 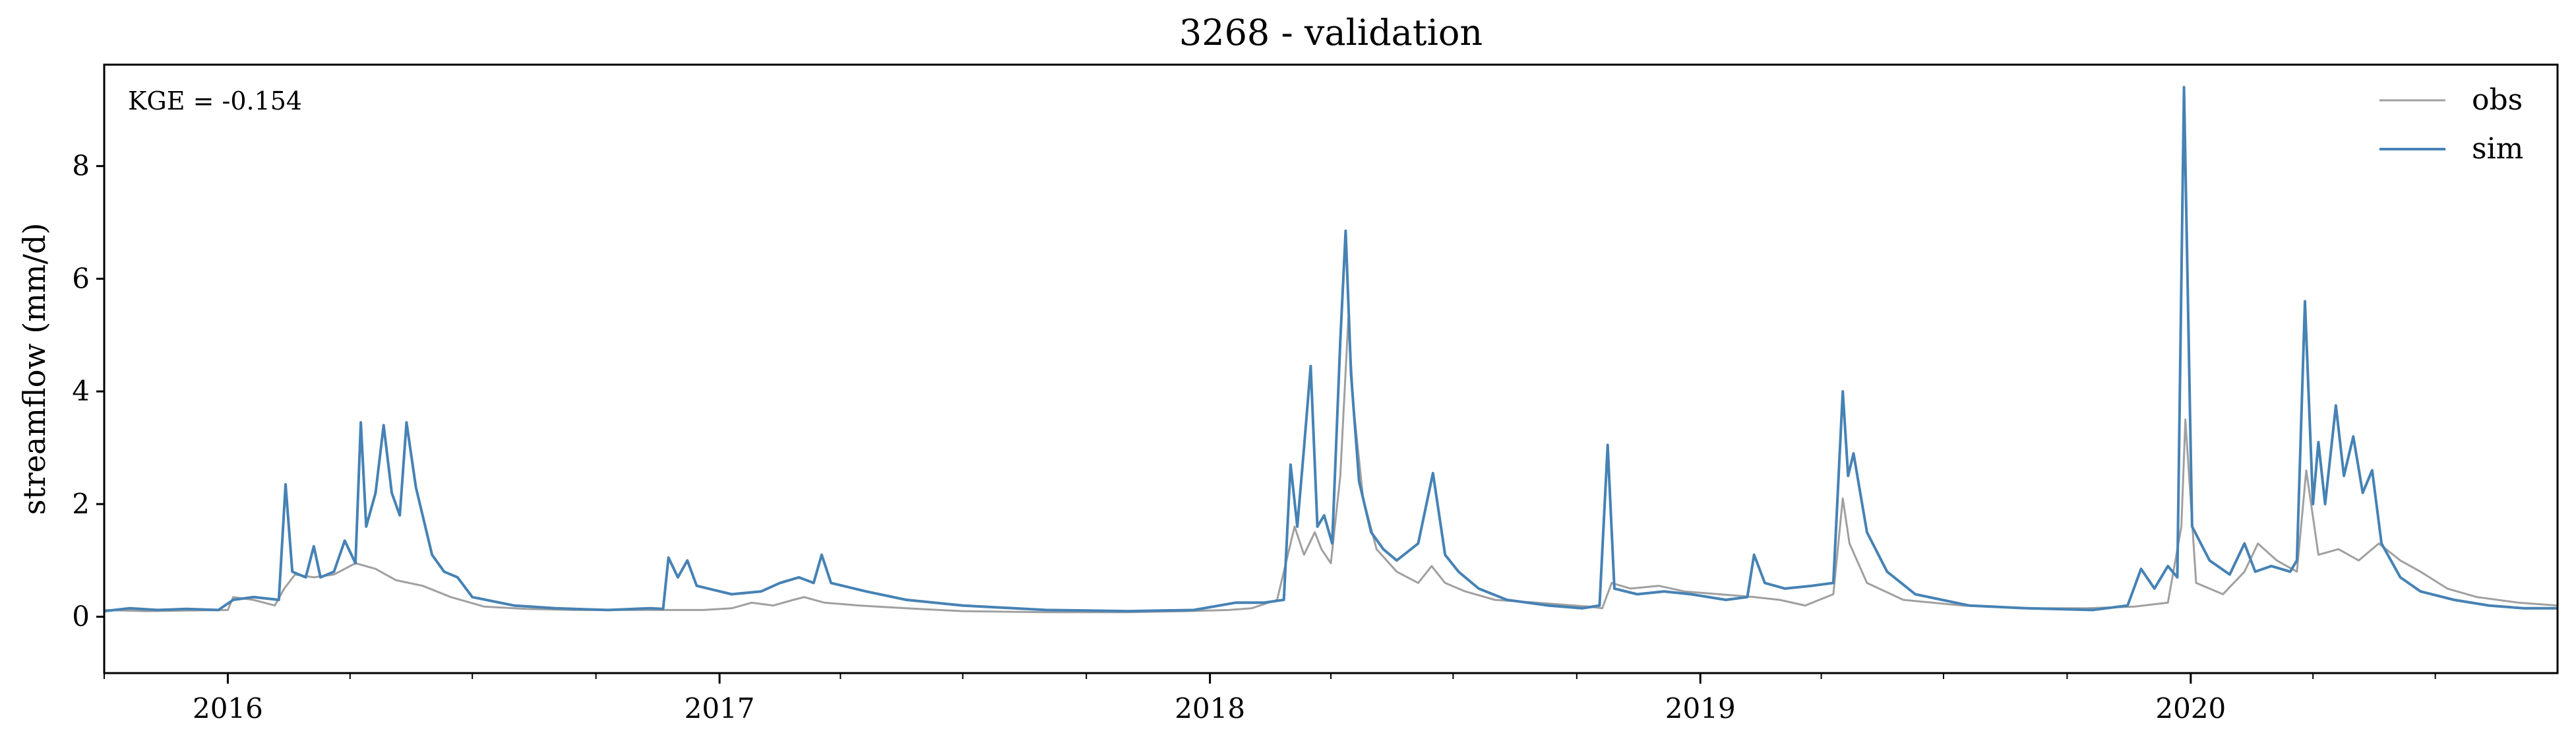 What do you see at coordinates (81, 166) in the screenshot?
I see `y-tick-label: 8` at bounding box center [81, 166].